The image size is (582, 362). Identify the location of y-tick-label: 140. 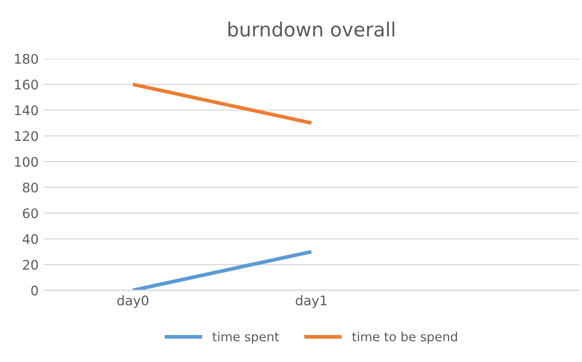
(26, 110).